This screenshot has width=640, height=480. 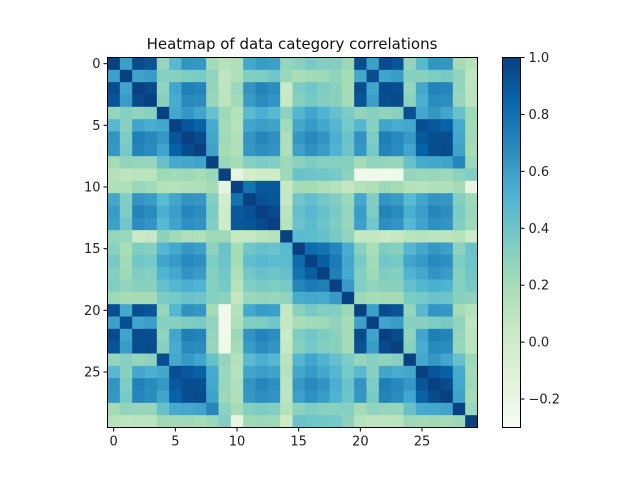 I want to click on x-tick-label: 0, so click(x=114, y=442).